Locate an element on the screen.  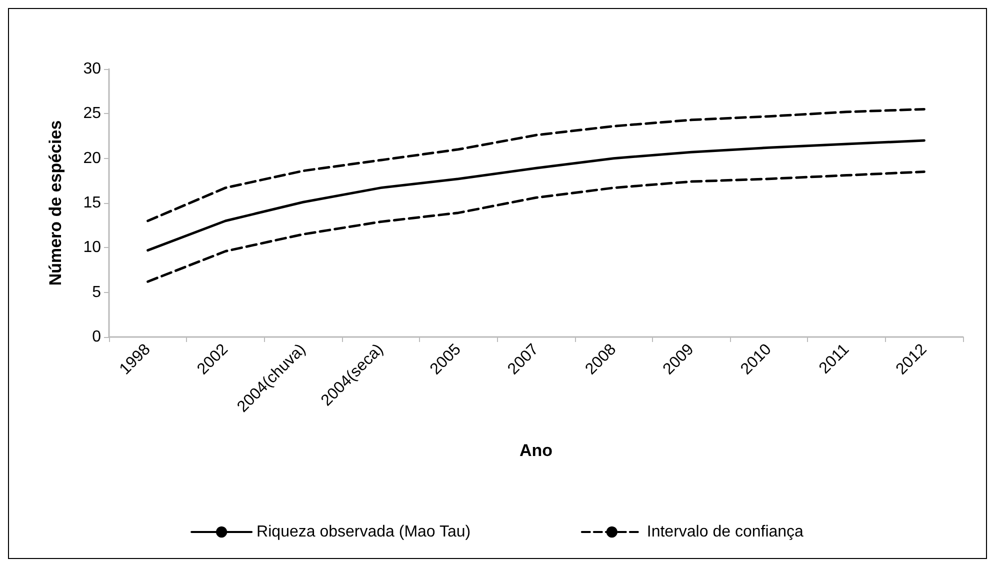
y-tick-label: 30 is located at coordinates (92, 69).